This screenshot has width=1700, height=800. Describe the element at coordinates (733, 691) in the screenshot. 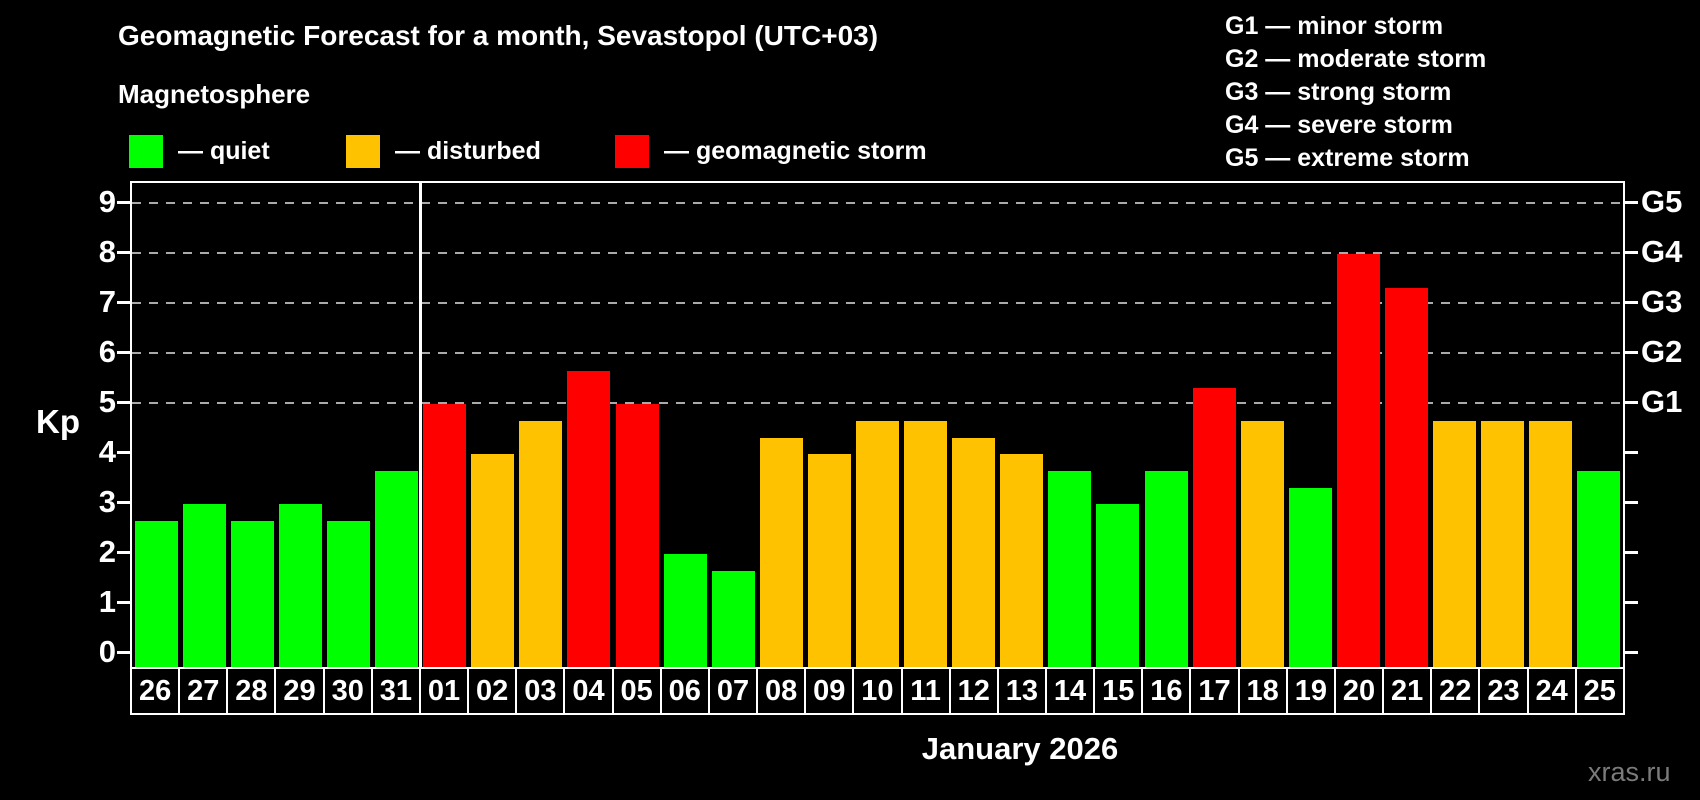

I see `date-cell-07: 07` at that location.